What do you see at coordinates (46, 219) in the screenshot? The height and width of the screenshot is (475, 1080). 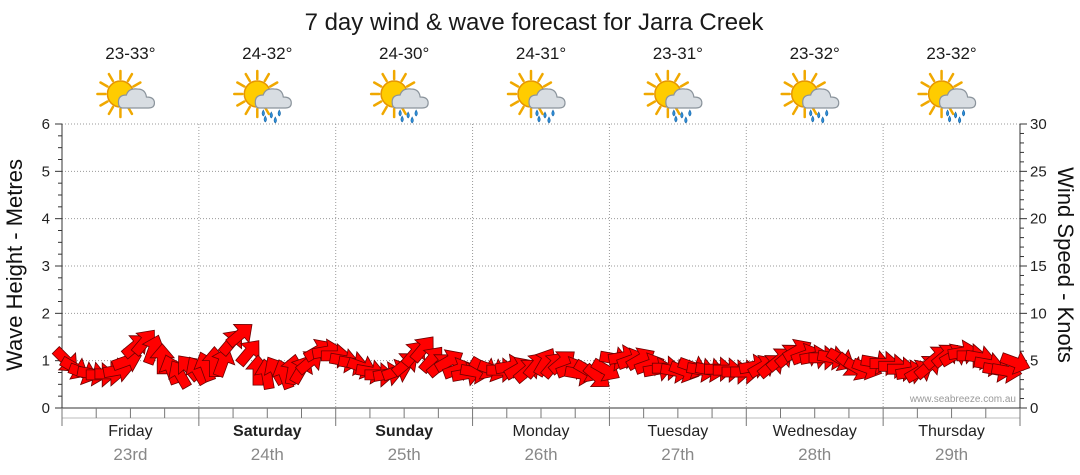 I see `y-left-tick-label: 4` at bounding box center [46, 219].